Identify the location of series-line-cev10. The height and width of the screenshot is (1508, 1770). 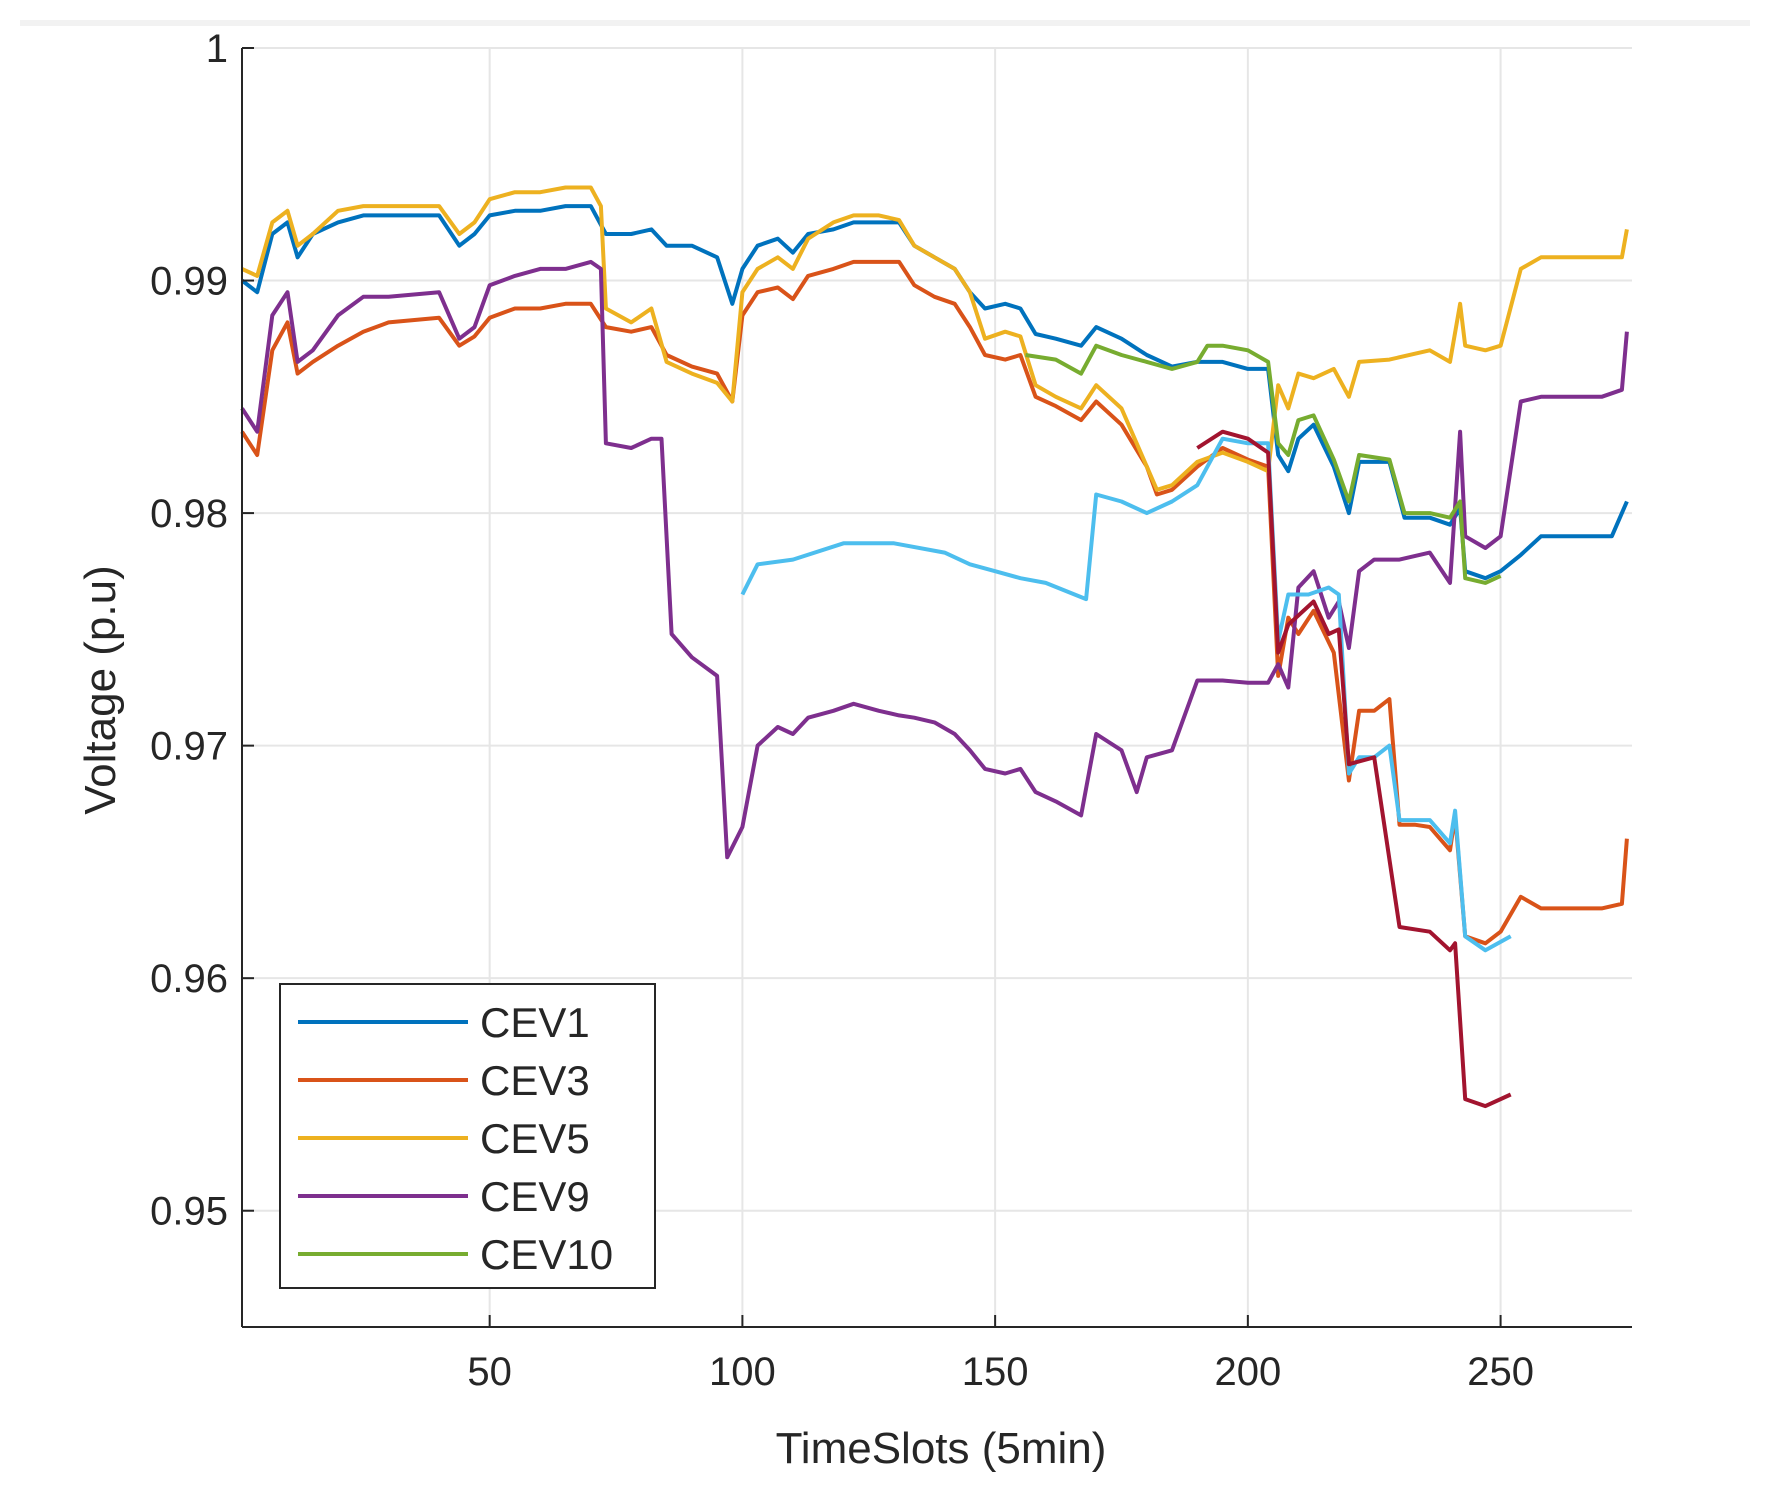
(1263, 464).